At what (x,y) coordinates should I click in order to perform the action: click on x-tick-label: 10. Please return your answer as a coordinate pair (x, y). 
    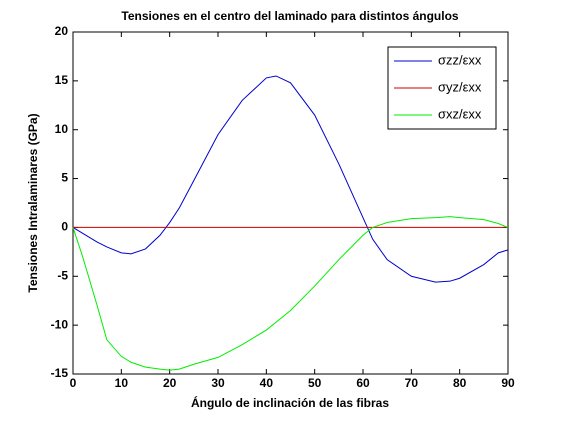
    Looking at the image, I should click on (122, 383).